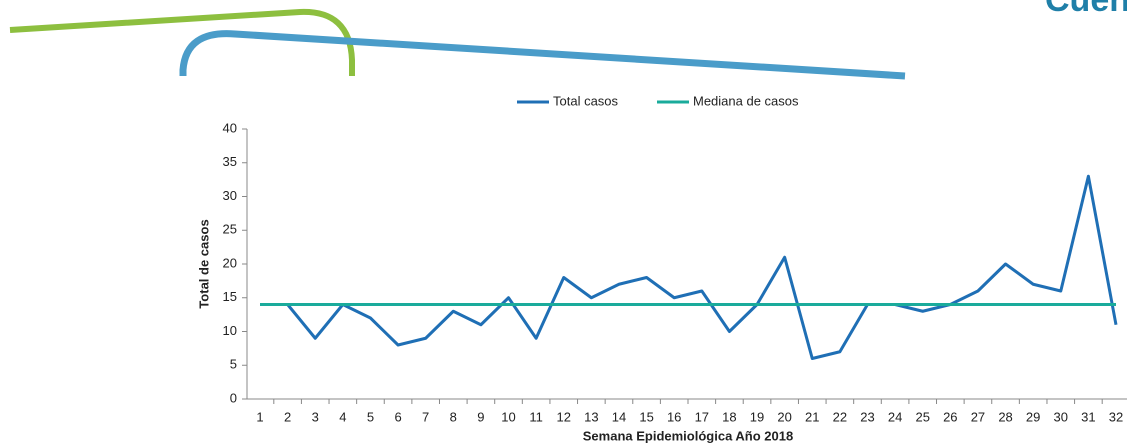  What do you see at coordinates (1086, 9) in the screenshot?
I see `logo: Cuenta C` at bounding box center [1086, 9].